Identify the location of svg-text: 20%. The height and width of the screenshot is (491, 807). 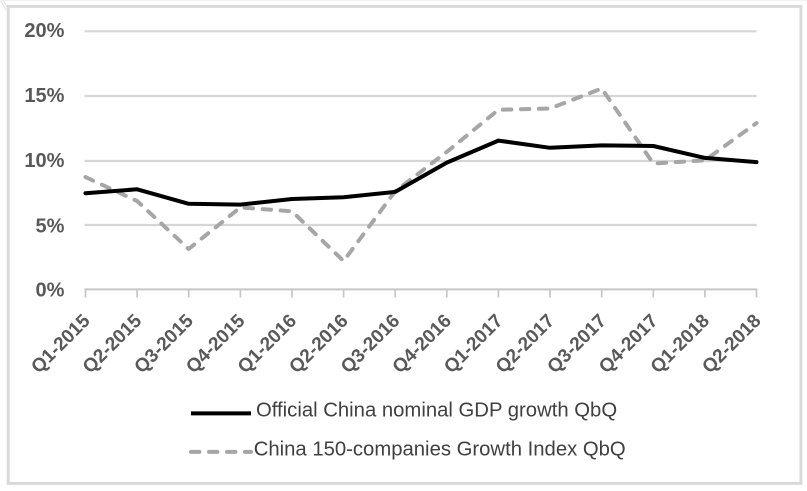
(44, 31).